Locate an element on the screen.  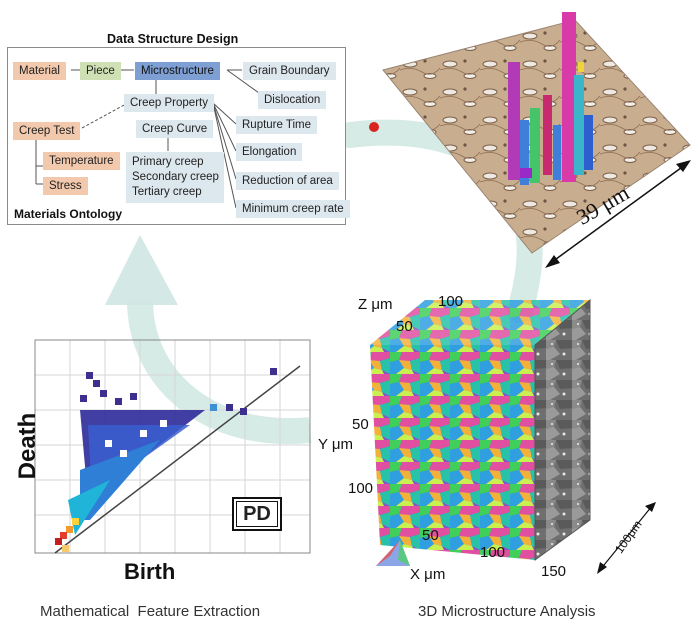
y-axis-label: Y μm is located at coordinates (335, 444).